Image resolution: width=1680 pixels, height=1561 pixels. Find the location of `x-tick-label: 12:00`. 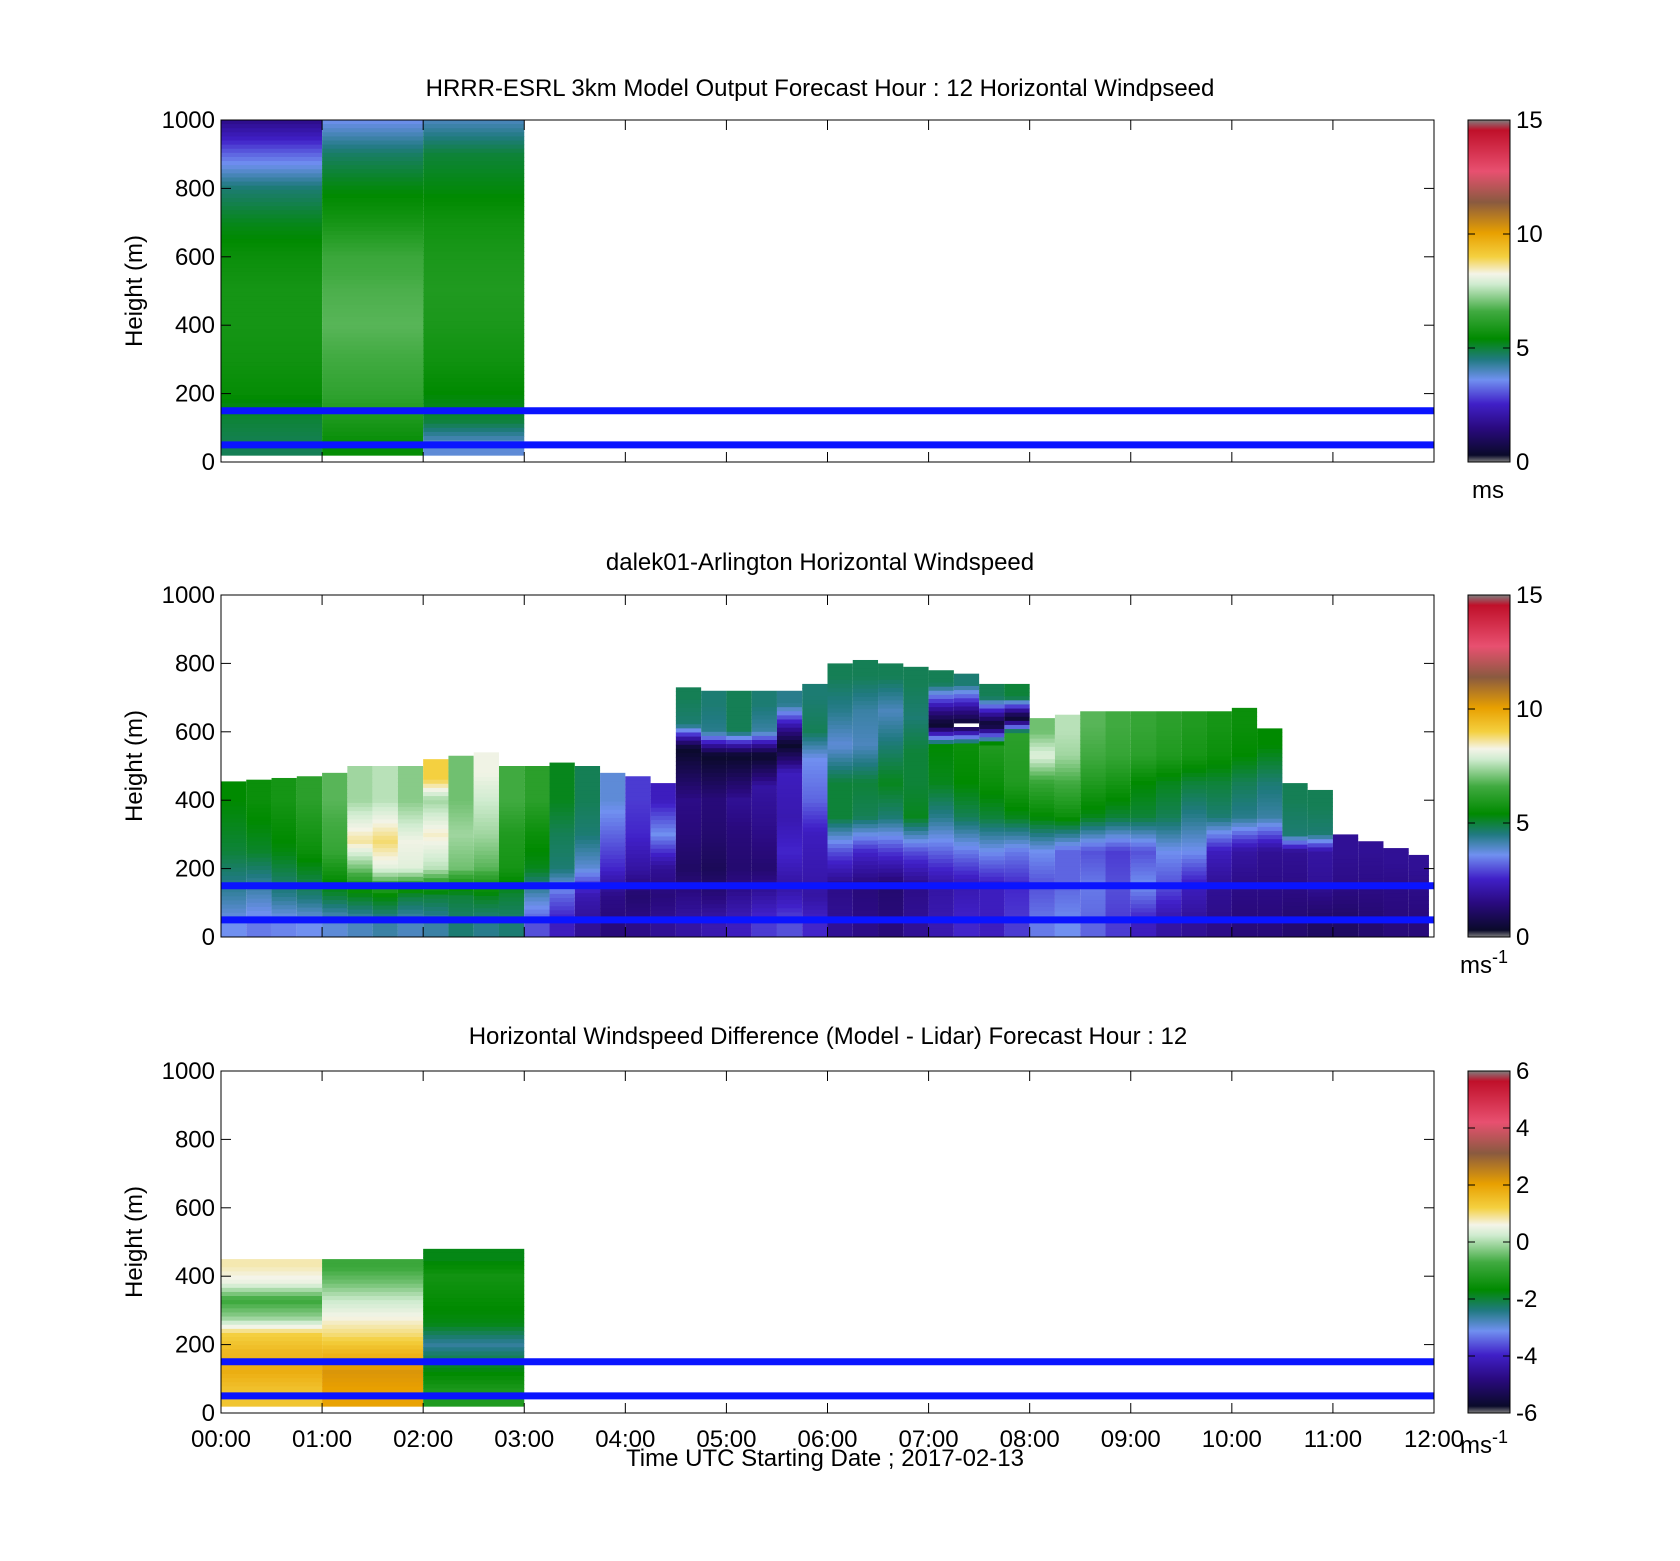

x-tick-label: 12:00 is located at coordinates (1434, 1439).